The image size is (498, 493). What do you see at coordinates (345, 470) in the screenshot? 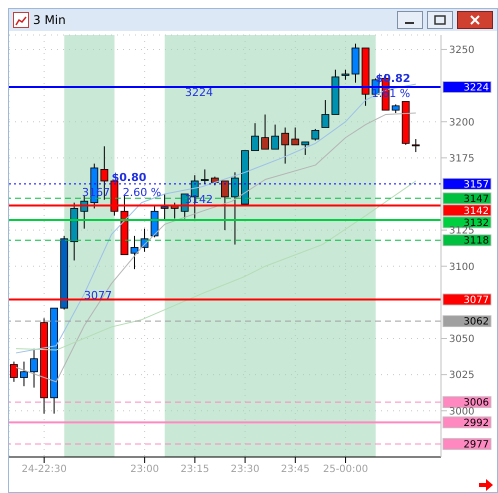
I see `x-tick-label: 25-00:00` at bounding box center [345, 470].